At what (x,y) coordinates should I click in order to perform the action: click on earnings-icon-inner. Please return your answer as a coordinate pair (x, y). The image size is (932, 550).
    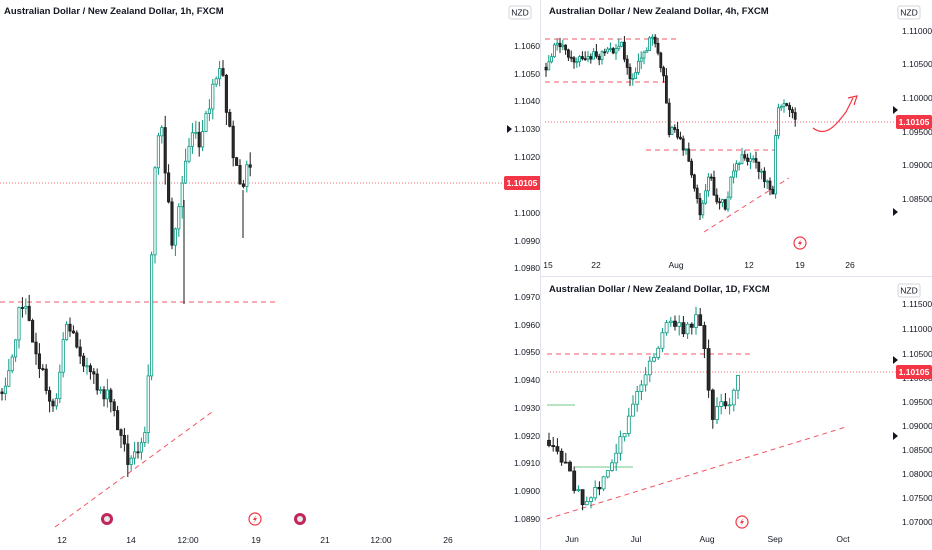
    Looking at the image, I should click on (107, 519).